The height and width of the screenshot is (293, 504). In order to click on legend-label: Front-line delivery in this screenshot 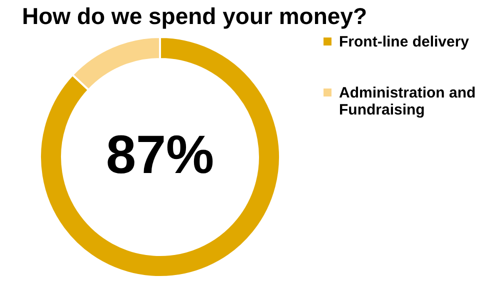, I will do `click(404, 42)`.